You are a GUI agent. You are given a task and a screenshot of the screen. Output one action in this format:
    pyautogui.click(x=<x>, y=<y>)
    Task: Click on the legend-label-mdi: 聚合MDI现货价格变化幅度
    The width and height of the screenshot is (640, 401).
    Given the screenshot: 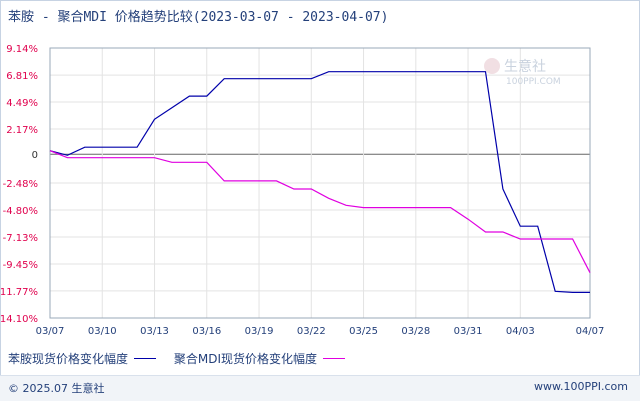 What is the action you would take?
    pyautogui.click(x=245, y=359)
    